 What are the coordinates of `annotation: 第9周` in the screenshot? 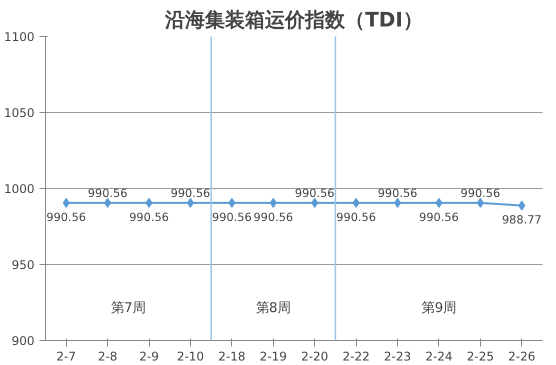 It's located at (439, 308).